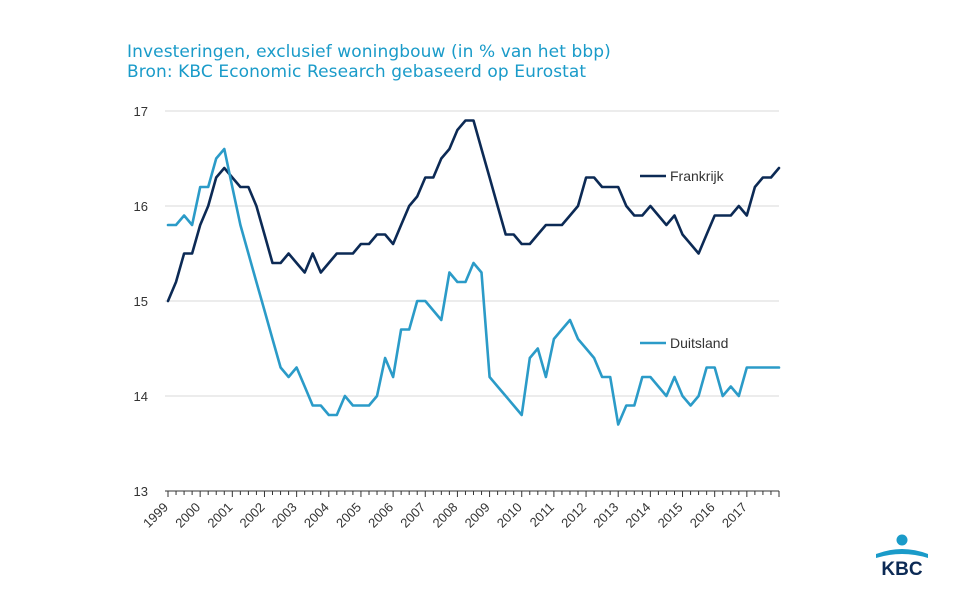  I want to click on series-labels: Frankrijk Duitsland, so click(684, 259).